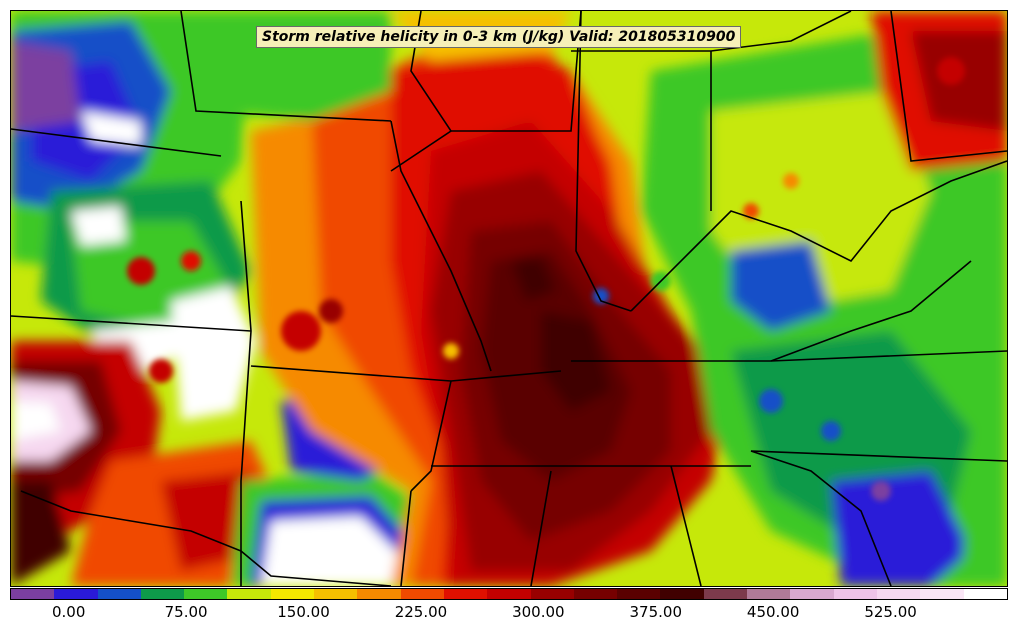 The height and width of the screenshot is (633, 1018). I want to click on colorbar, so click(509, 594).